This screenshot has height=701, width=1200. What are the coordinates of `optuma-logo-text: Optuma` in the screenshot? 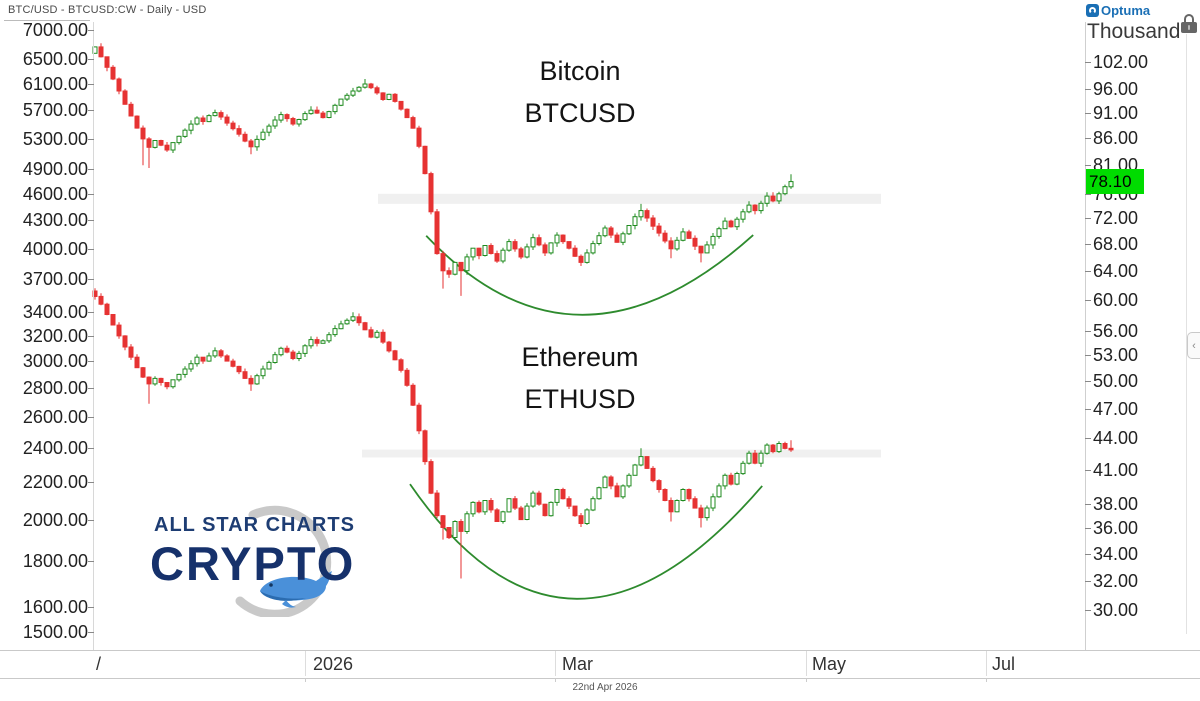 It's located at (1126, 10).